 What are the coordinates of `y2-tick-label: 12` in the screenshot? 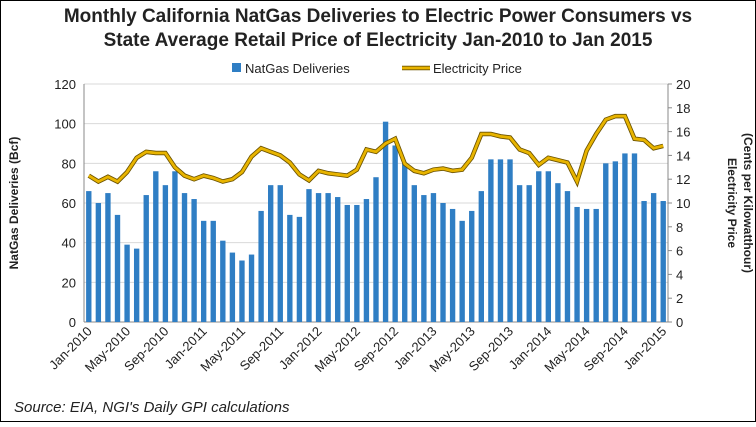 It's located at (683, 179).